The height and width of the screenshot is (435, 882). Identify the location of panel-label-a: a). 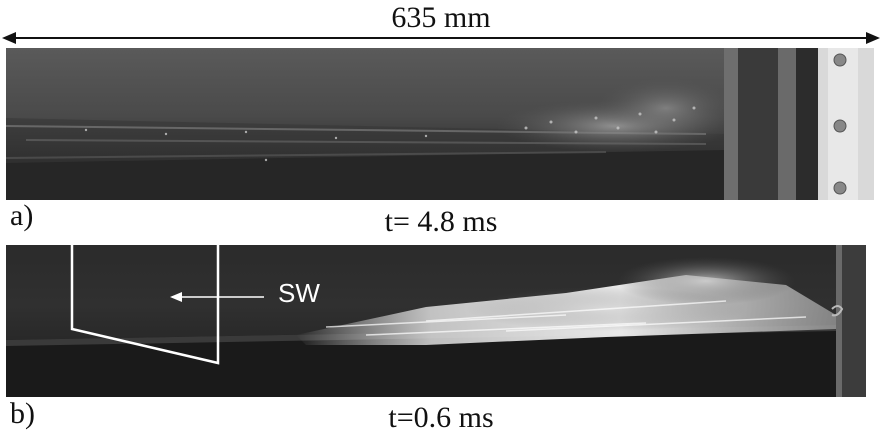
(22, 215).